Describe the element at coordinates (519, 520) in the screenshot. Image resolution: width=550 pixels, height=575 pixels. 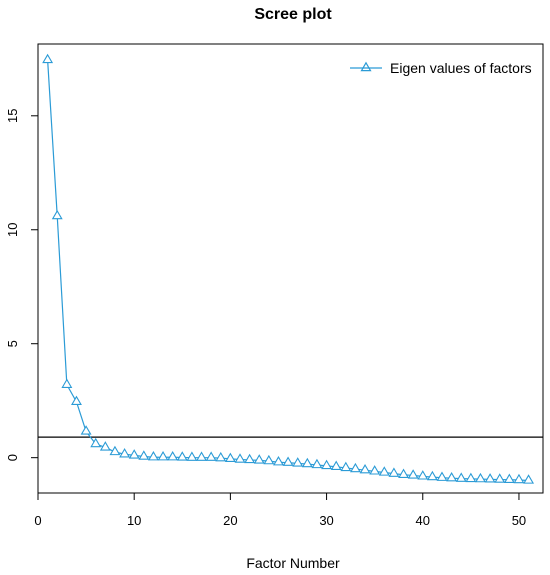
I see `x-tick-label: 50` at that location.